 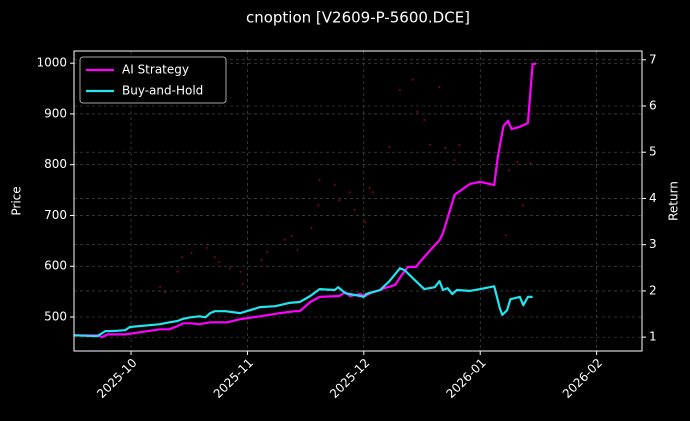 What do you see at coordinates (55, 215) in the screenshot?
I see `y-tick-label: 700` at bounding box center [55, 215].